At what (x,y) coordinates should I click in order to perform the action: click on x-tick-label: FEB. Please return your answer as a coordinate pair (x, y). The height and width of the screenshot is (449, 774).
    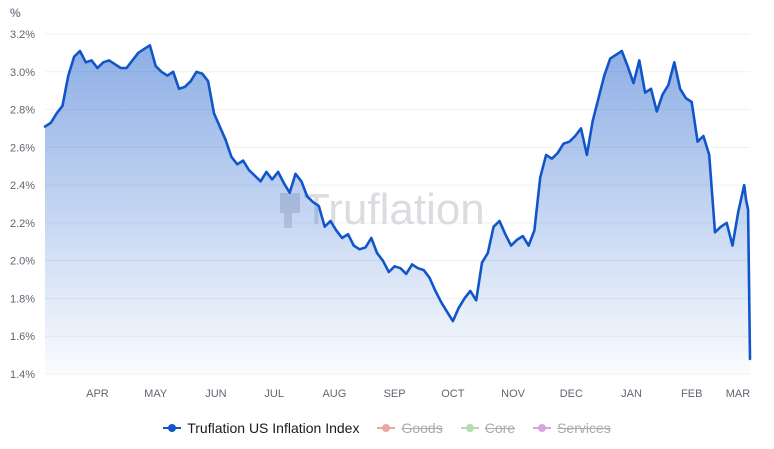
    Looking at the image, I should click on (691, 394).